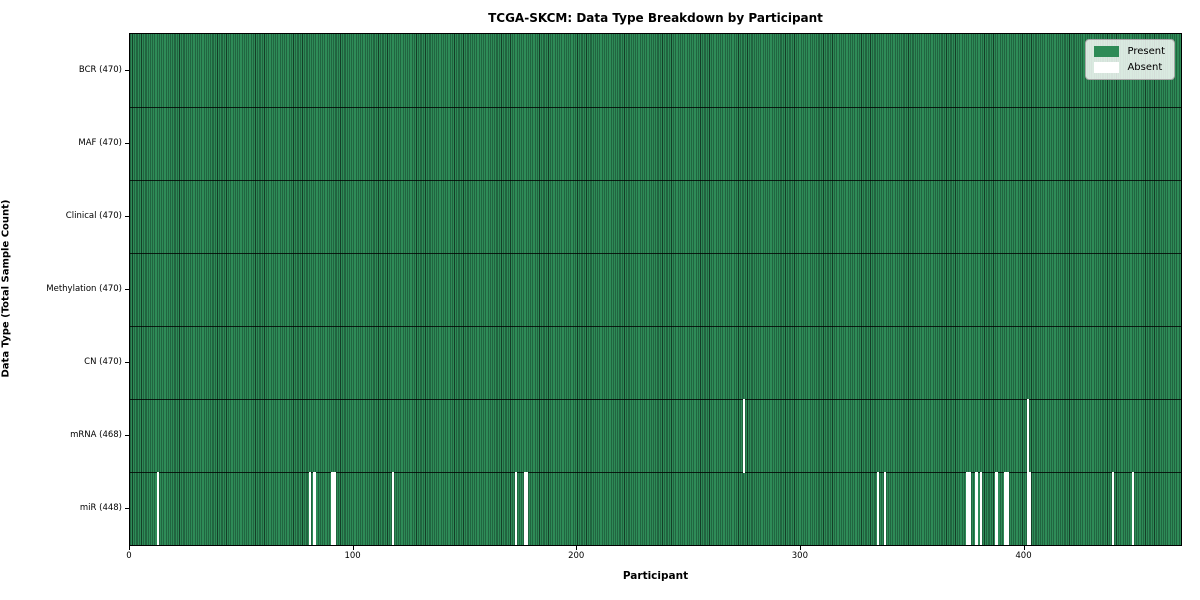  Describe the element at coordinates (96, 434) in the screenshot. I see `y-tick-label-mRNA: mRNA (468)` at that location.